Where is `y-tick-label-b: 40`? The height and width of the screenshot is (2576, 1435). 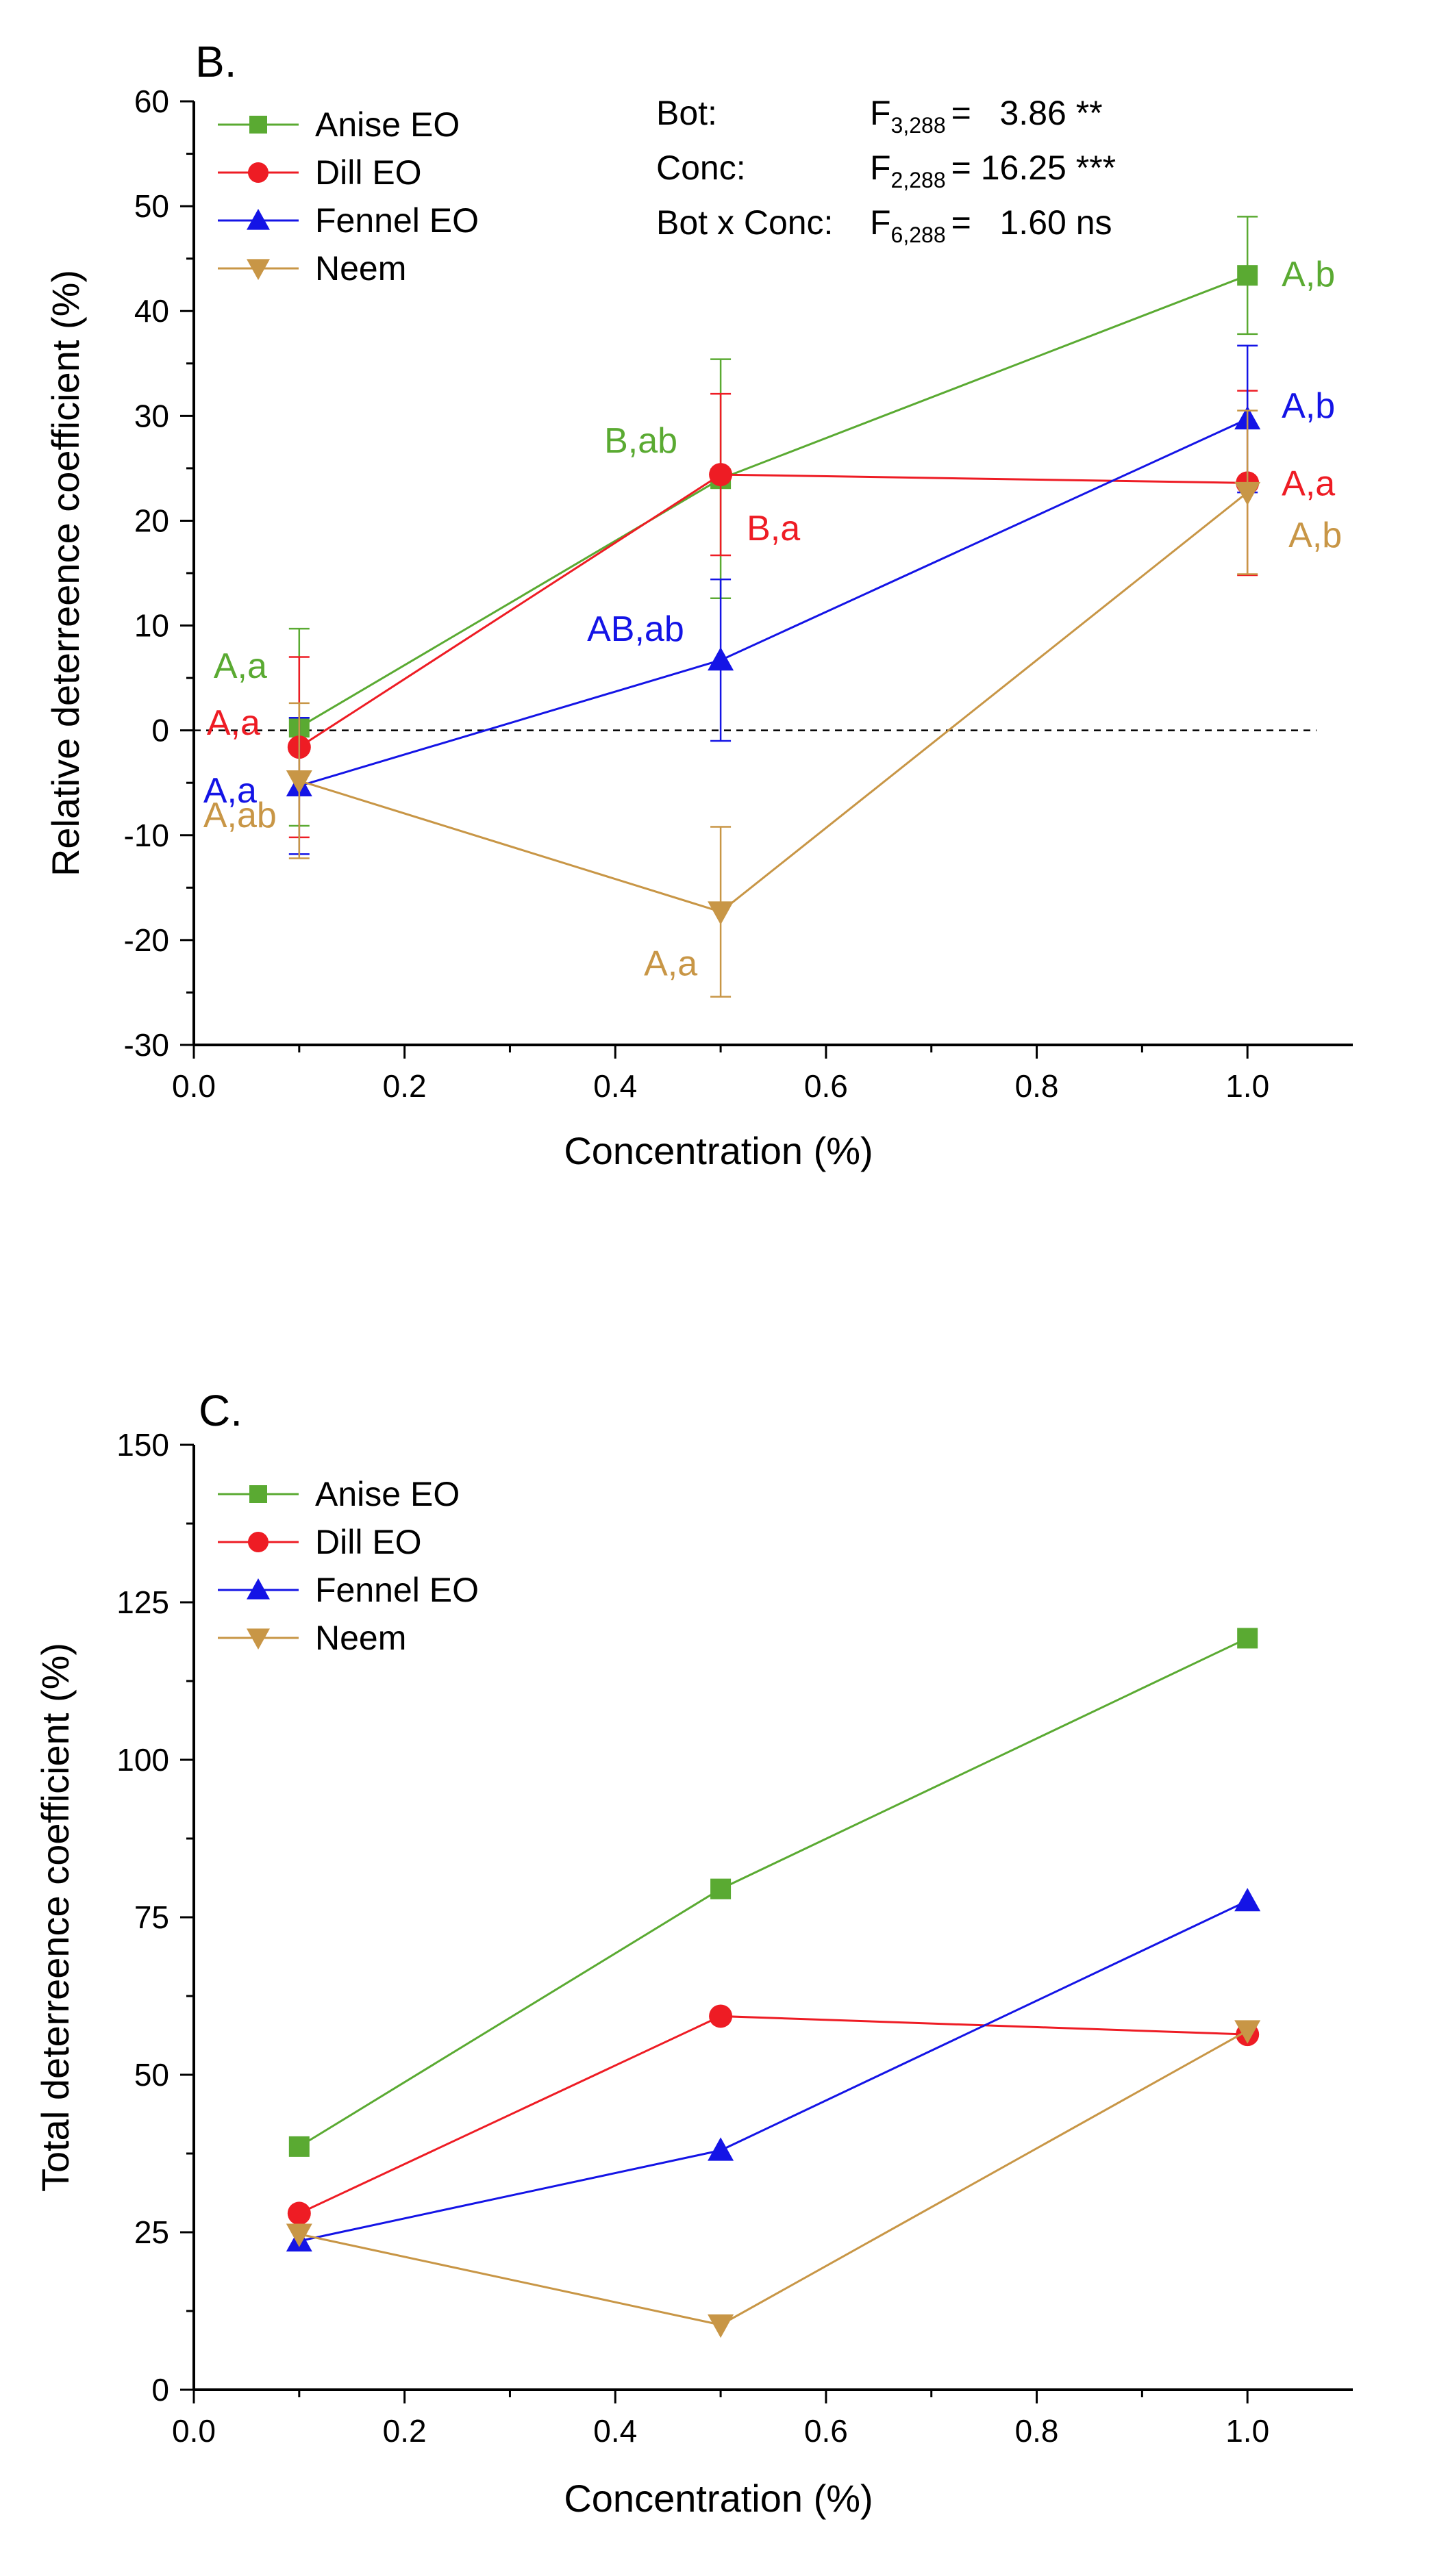 y-tick-label-b: 40 is located at coordinates (151, 311).